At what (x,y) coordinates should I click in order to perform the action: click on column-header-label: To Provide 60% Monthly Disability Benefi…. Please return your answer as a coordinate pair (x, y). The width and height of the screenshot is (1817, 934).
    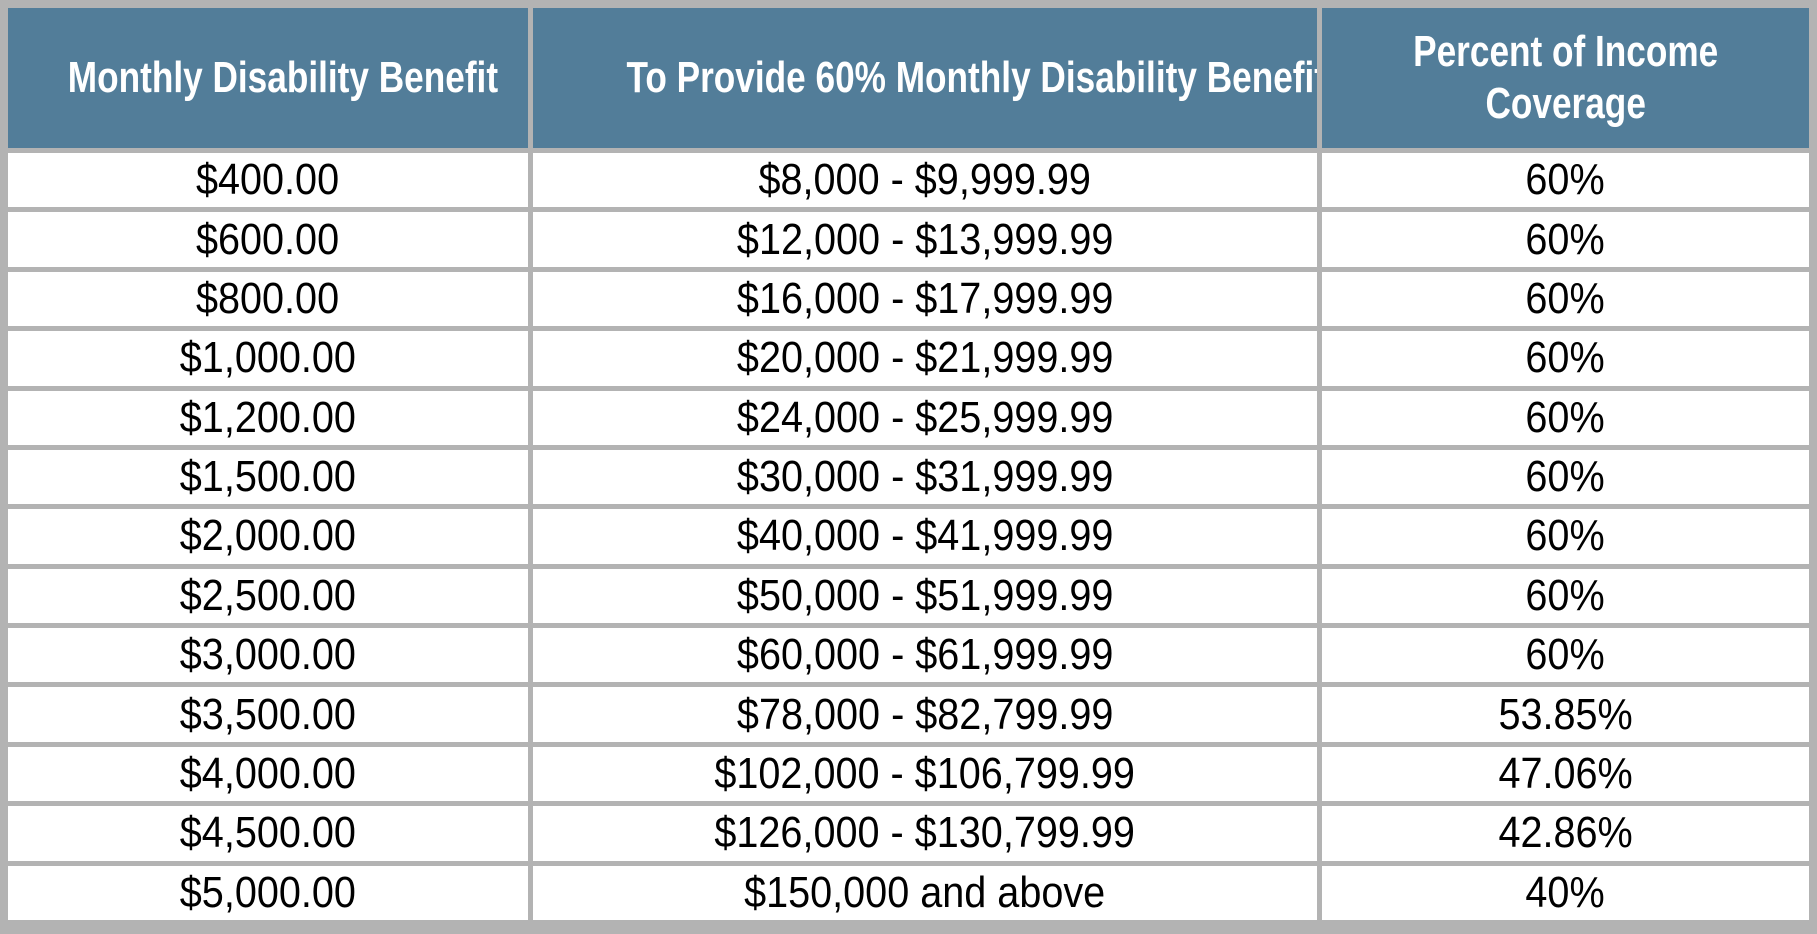
    Looking at the image, I should click on (973, 78).